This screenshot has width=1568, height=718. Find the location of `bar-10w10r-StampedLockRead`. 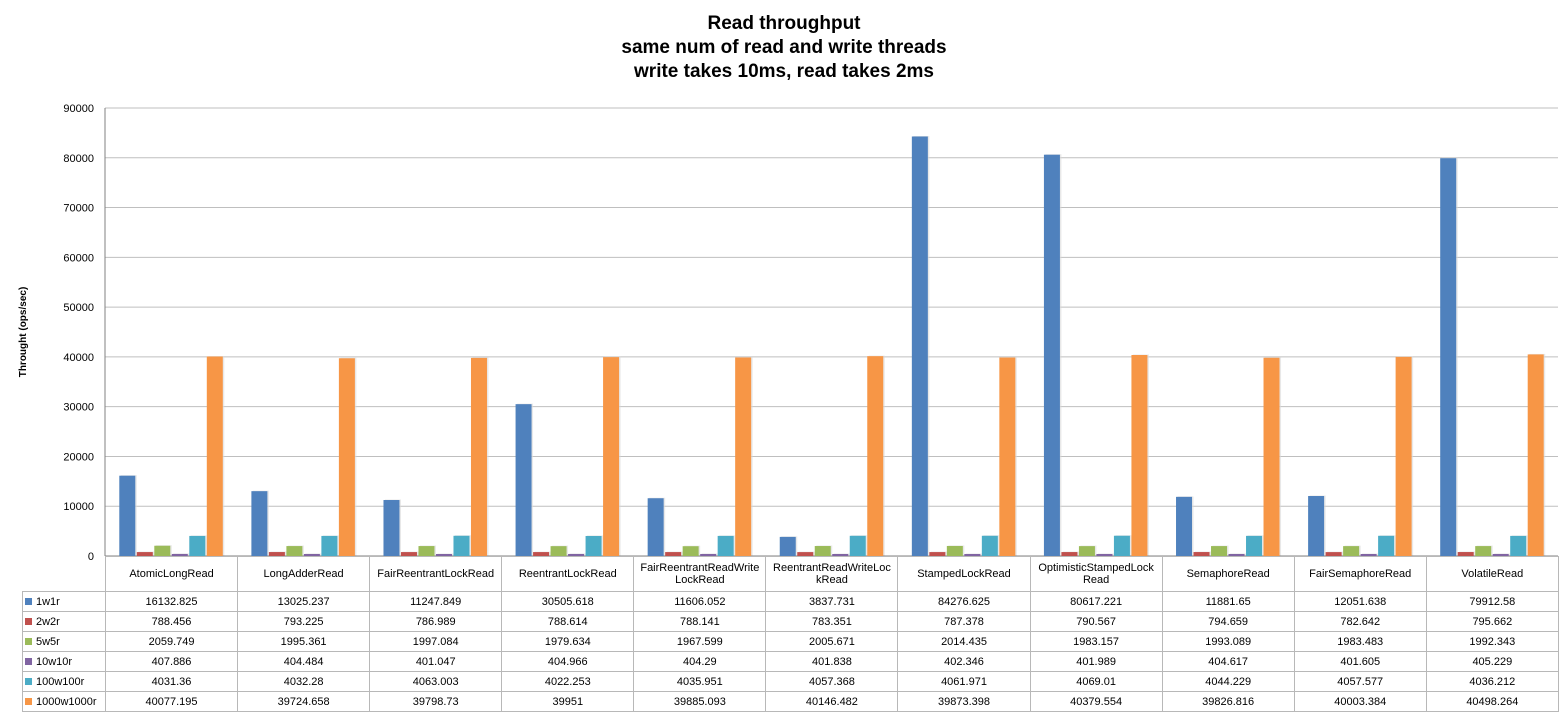

bar-10w10r-StampedLockRead is located at coordinates (972, 554).